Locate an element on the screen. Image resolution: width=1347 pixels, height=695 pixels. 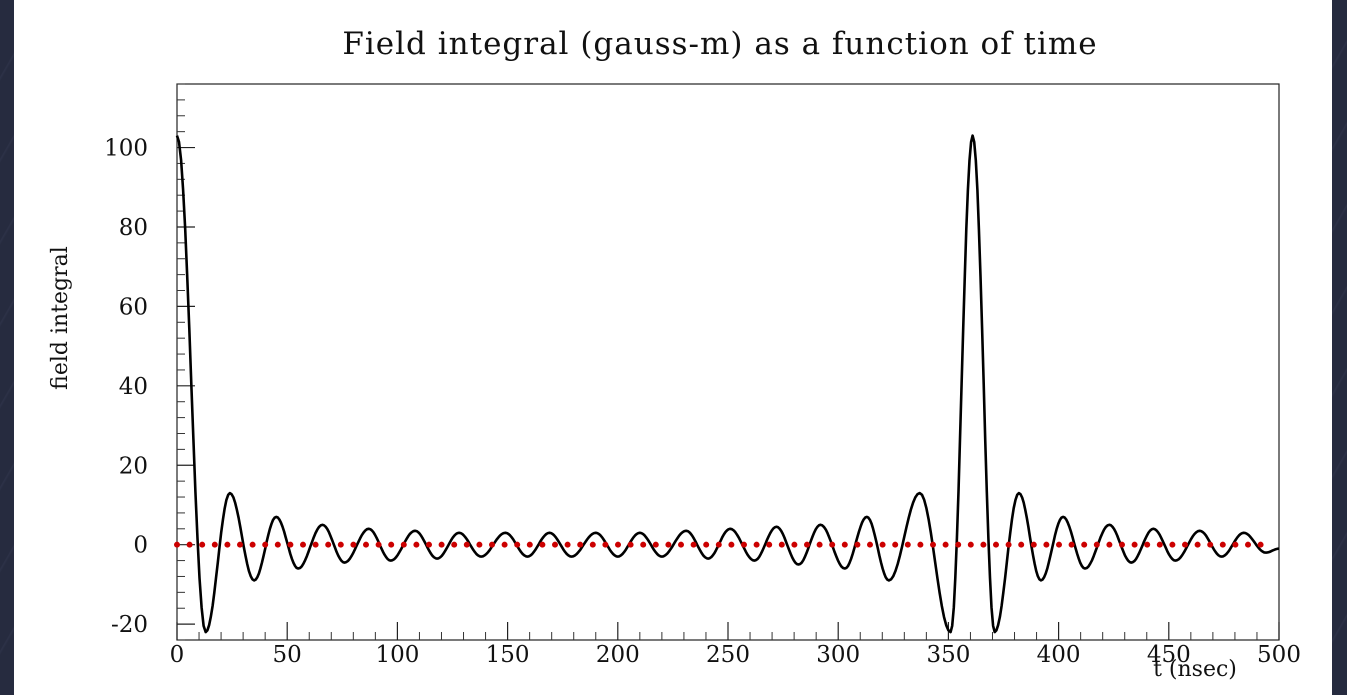
y-tick-label: 20 is located at coordinates (133, 466).